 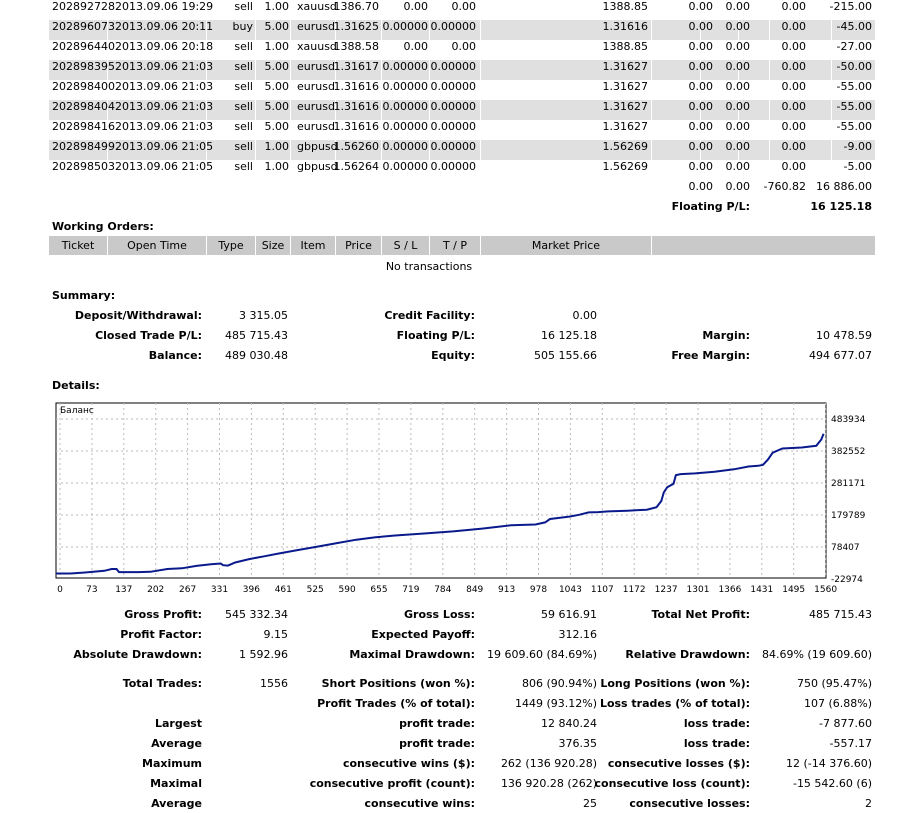 What do you see at coordinates (347, 590) in the screenshot?
I see `chart-x-tick: 590` at bounding box center [347, 590].